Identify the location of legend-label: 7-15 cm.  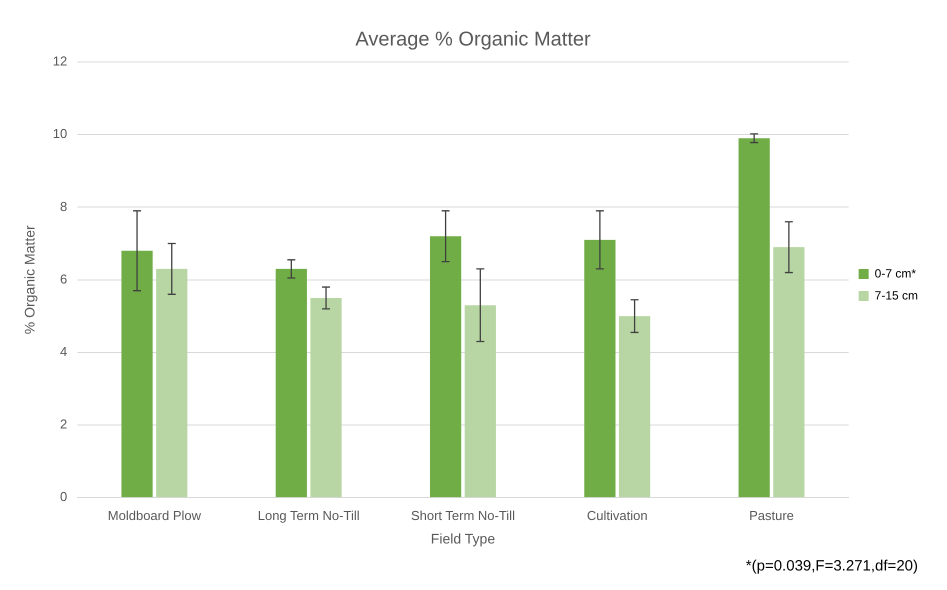
(896, 295).